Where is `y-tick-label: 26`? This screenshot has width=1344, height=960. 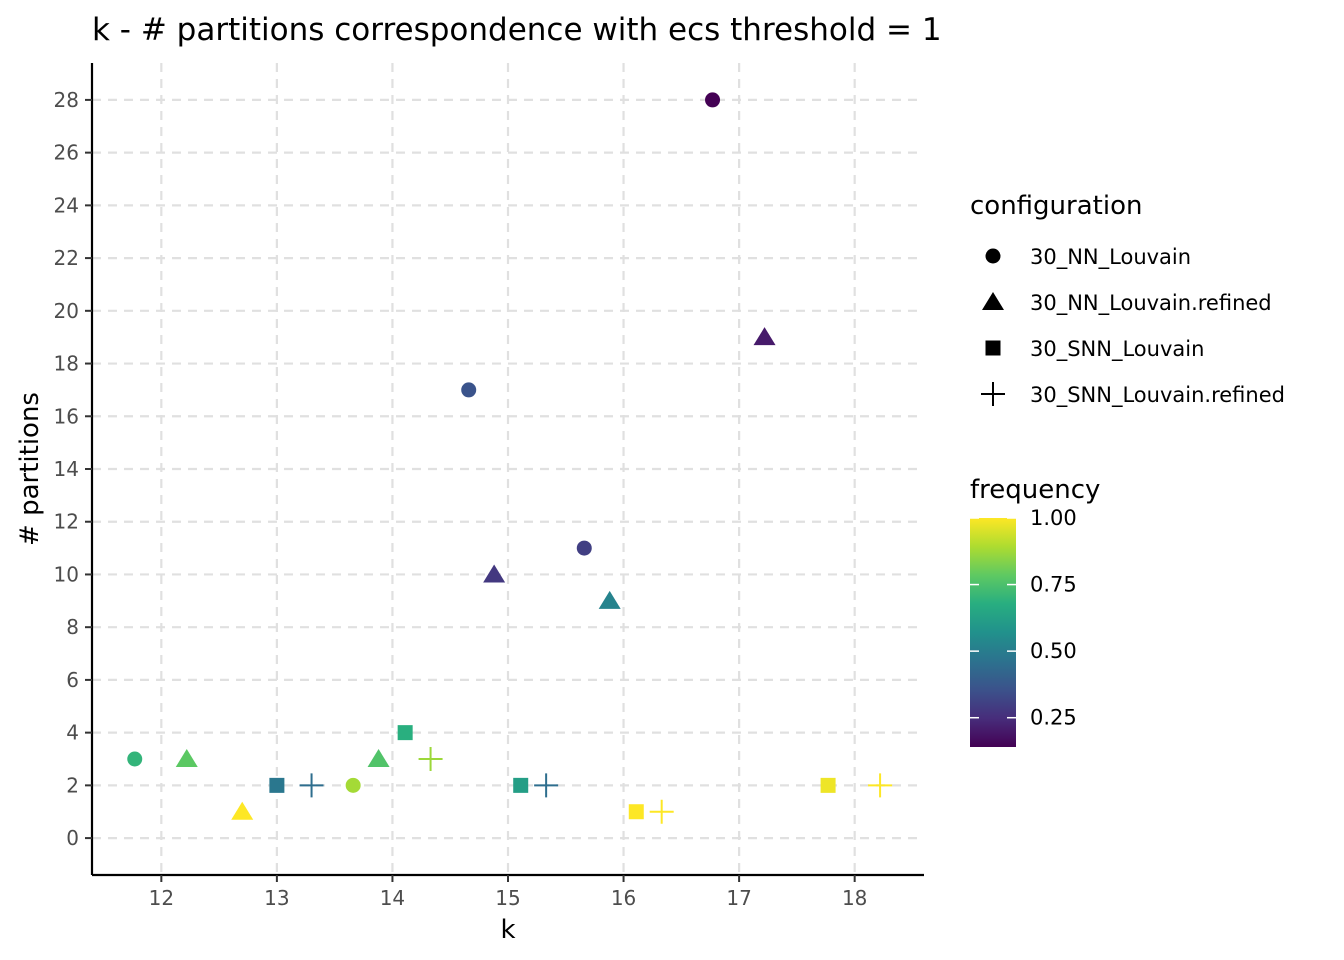
y-tick-label: 26 is located at coordinates (66, 153).